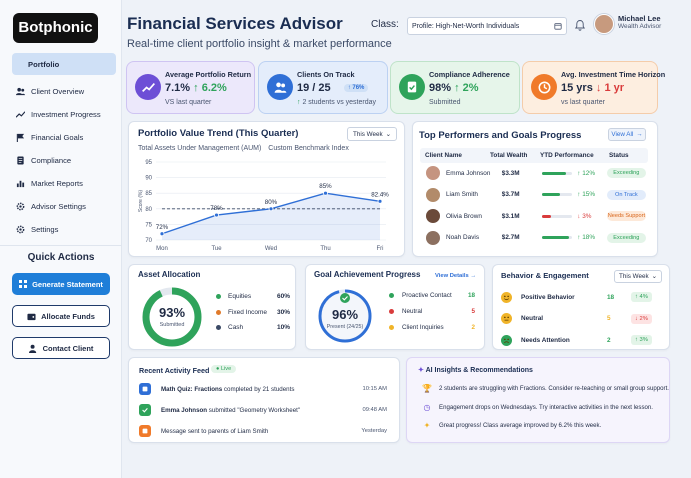  What do you see at coordinates (254, 410) in the screenshot?
I see `feed-rest: submitted "Geometry Worksheet"` at bounding box center [254, 410].